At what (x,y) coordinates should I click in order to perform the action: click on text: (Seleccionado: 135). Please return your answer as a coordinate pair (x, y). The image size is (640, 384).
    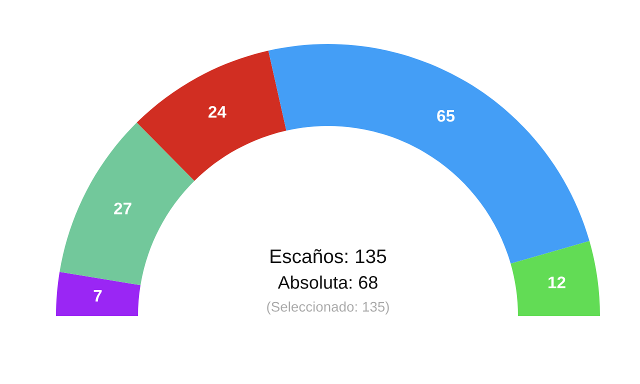
    Looking at the image, I should click on (328, 308).